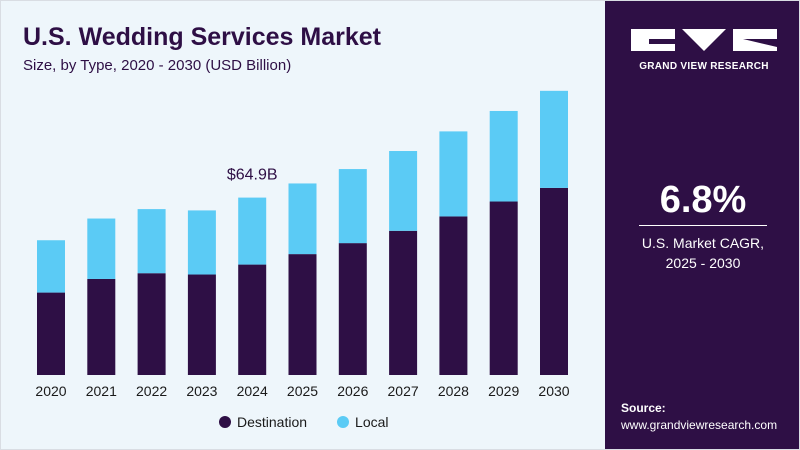 Image resolution: width=800 pixels, height=450 pixels. What do you see at coordinates (352, 206) in the screenshot?
I see `bar-local-2026` at bounding box center [352, 206].